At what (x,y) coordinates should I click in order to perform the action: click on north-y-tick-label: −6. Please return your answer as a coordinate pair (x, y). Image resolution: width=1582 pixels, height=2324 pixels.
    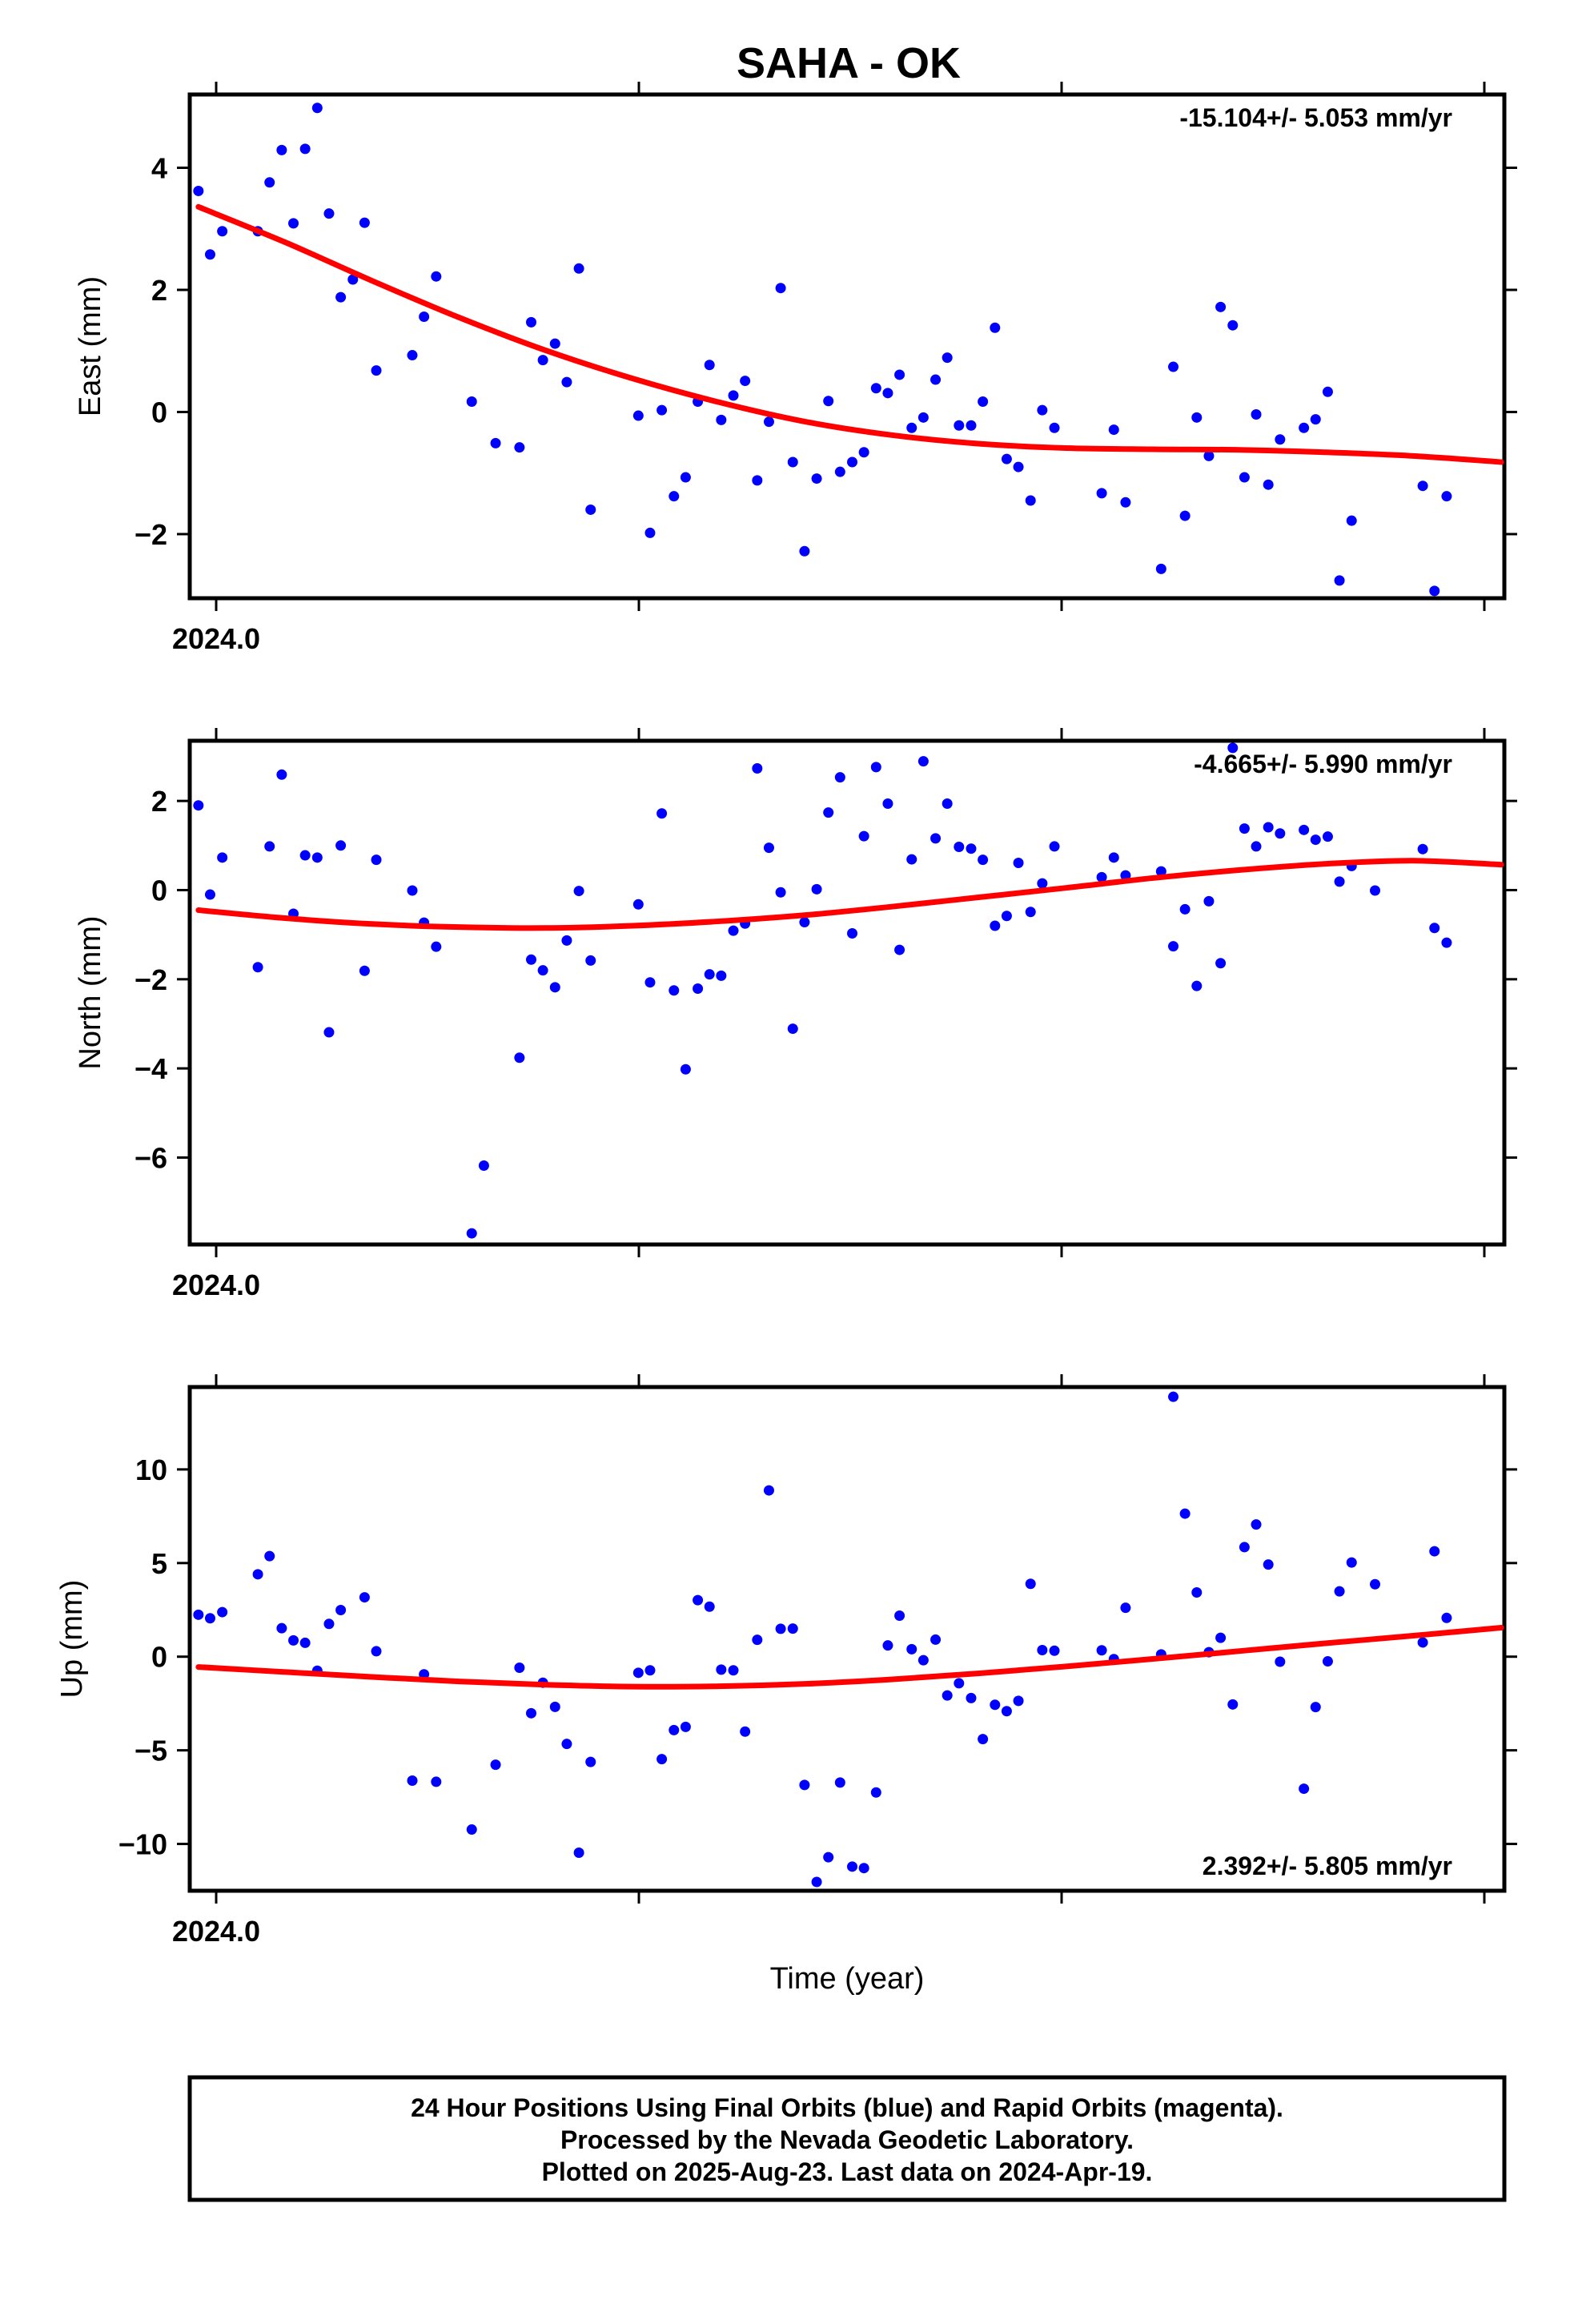
    Looking at the image, I should click on (151, 1157).